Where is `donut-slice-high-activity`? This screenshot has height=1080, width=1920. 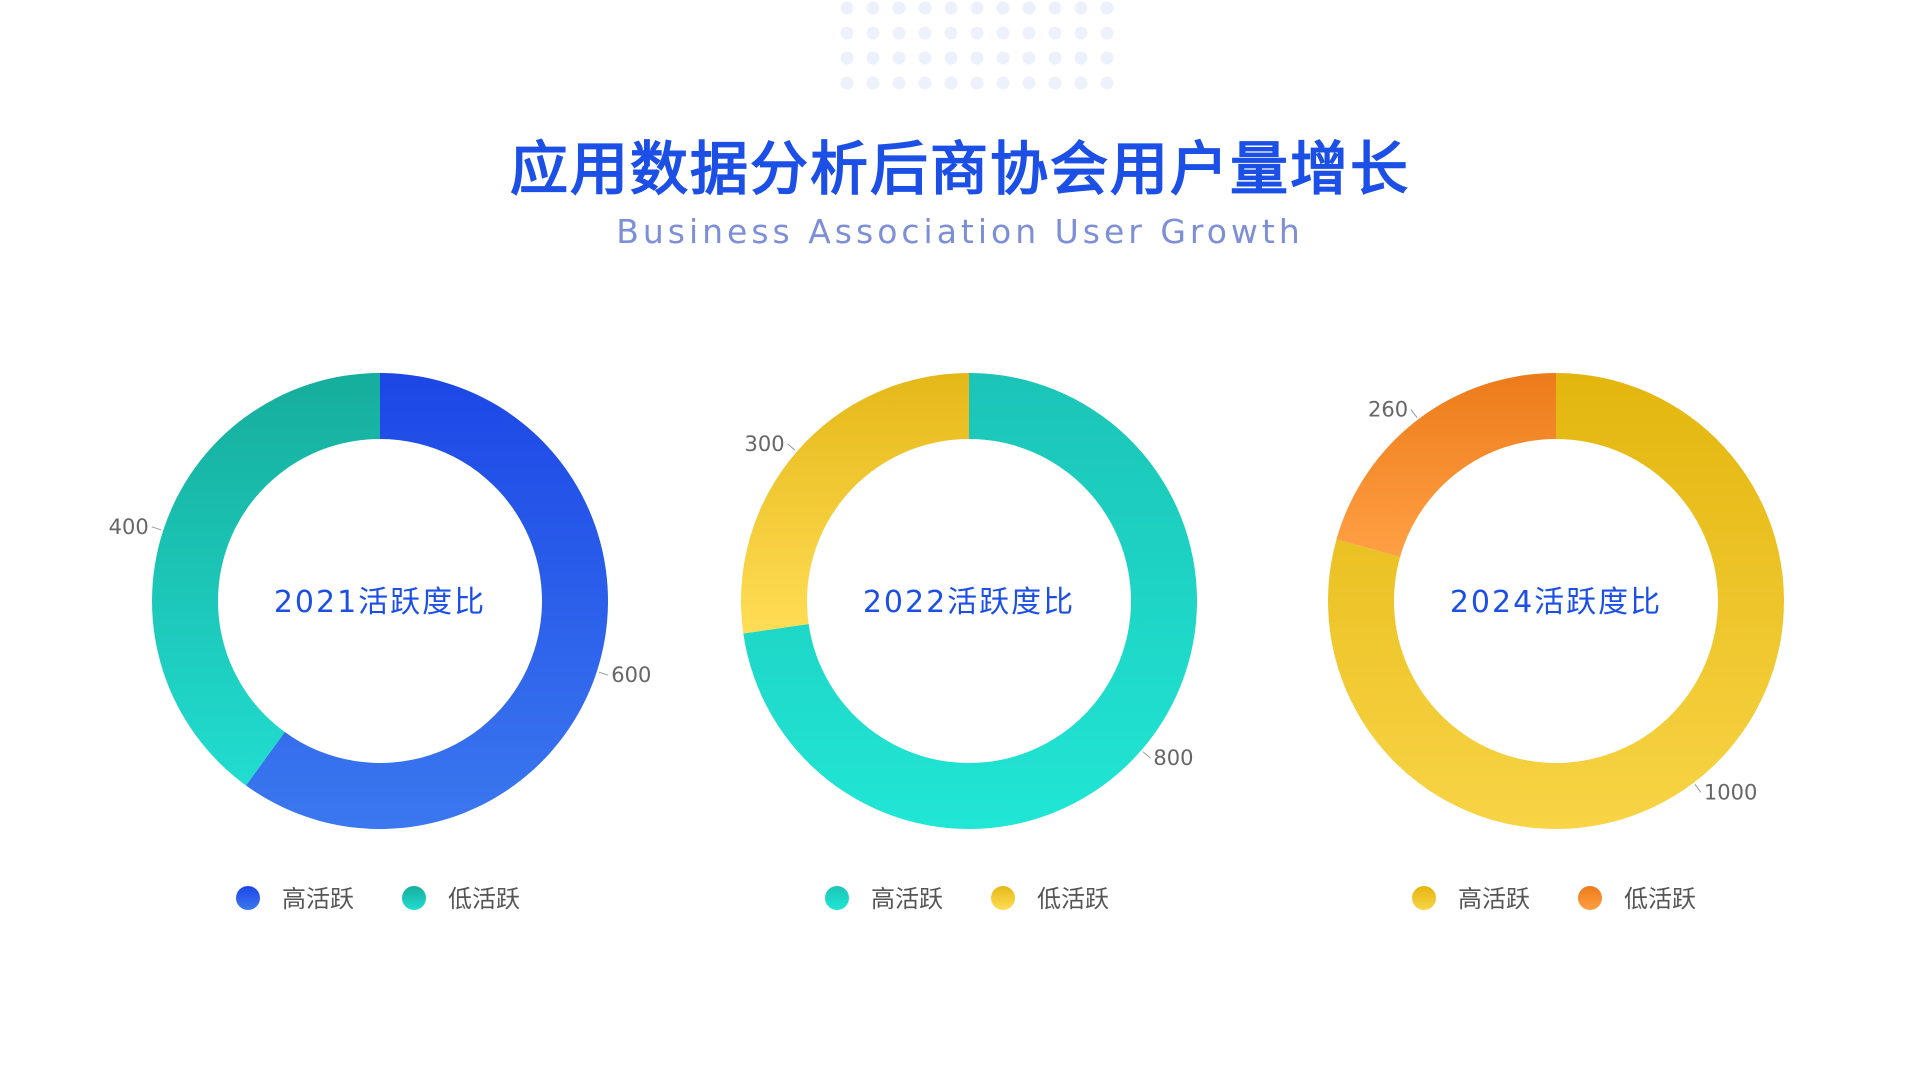 donut-slice-high-activity is located at coordinates (427, 601).